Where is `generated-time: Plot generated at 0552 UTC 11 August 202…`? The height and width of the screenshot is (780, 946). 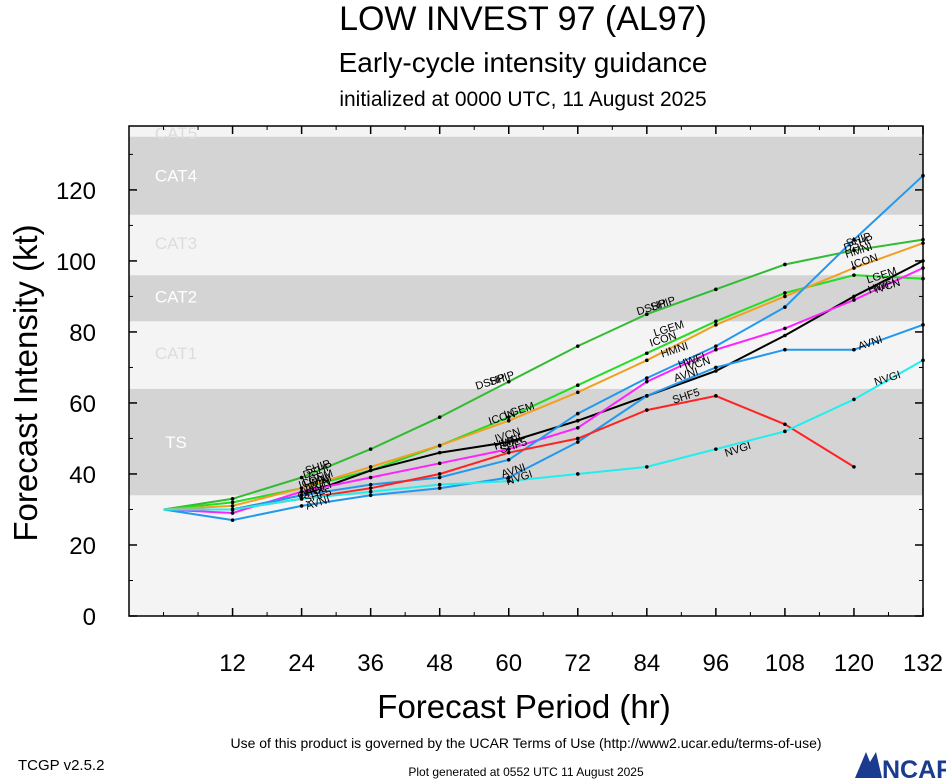 generated-time: Plot generated at 0552 UTC 11 August 202… is located at coordinates (526, 772).